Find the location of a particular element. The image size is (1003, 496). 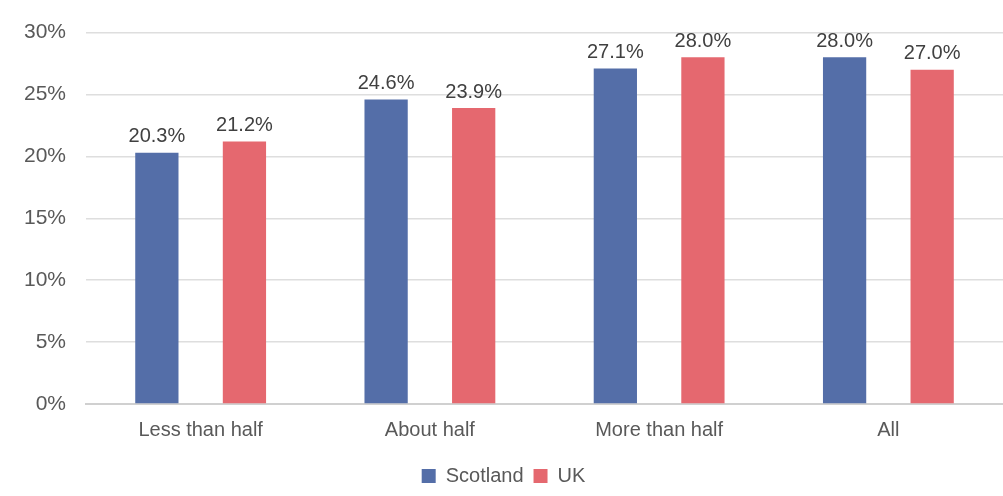

data-label: 20.3% is located at coordinates (157, 135).